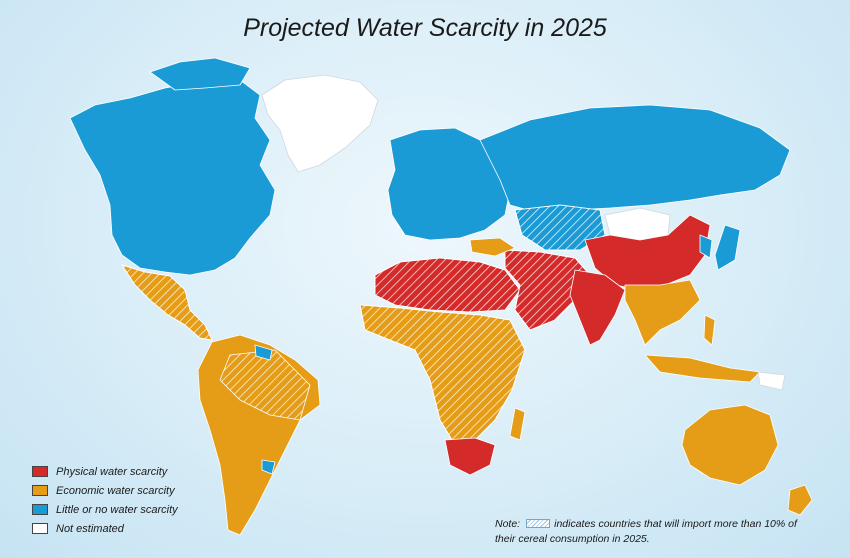 This screenshot has width=850, height=558. I want to click on legend-label: Physical water scarcity, so click(112, 471).